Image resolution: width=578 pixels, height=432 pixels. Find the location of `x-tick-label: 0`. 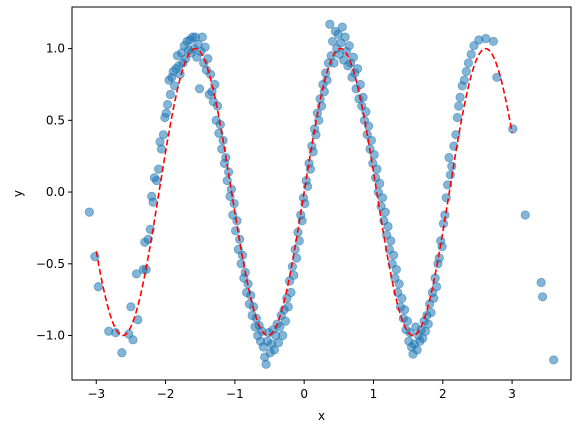

x-tick-label: 0 is located at coordinates (304, 394).